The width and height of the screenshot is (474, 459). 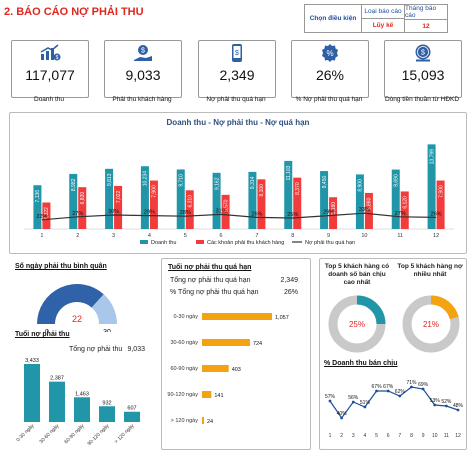 I want to click on bar-label: 6,820, so click(x=83, y=198).